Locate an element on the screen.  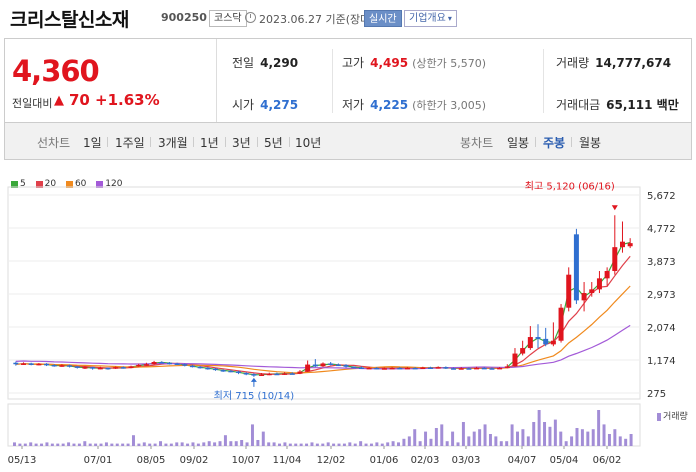
ma120-line is located at coordinates (323, 347).